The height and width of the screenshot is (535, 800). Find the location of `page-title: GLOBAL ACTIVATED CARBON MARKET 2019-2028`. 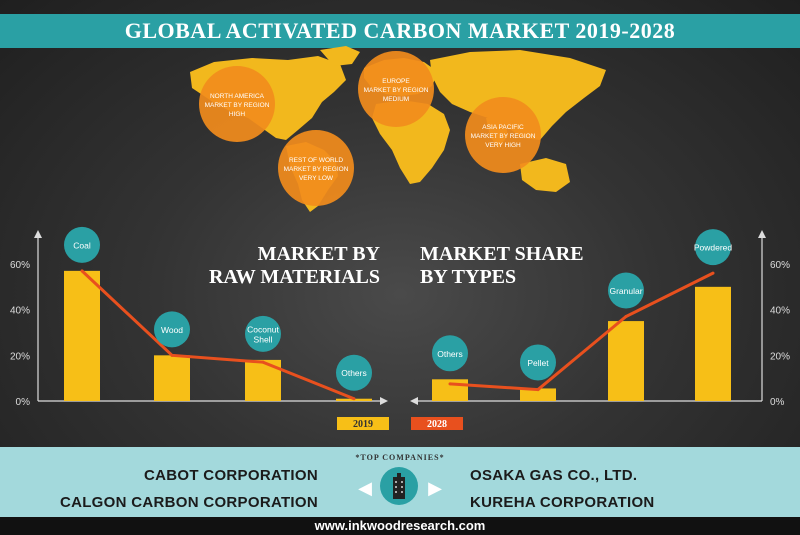

page-title: GLOBAL ACTIVATED CARBON MARKET 2019-2028 is located at coordinates (400, 30).